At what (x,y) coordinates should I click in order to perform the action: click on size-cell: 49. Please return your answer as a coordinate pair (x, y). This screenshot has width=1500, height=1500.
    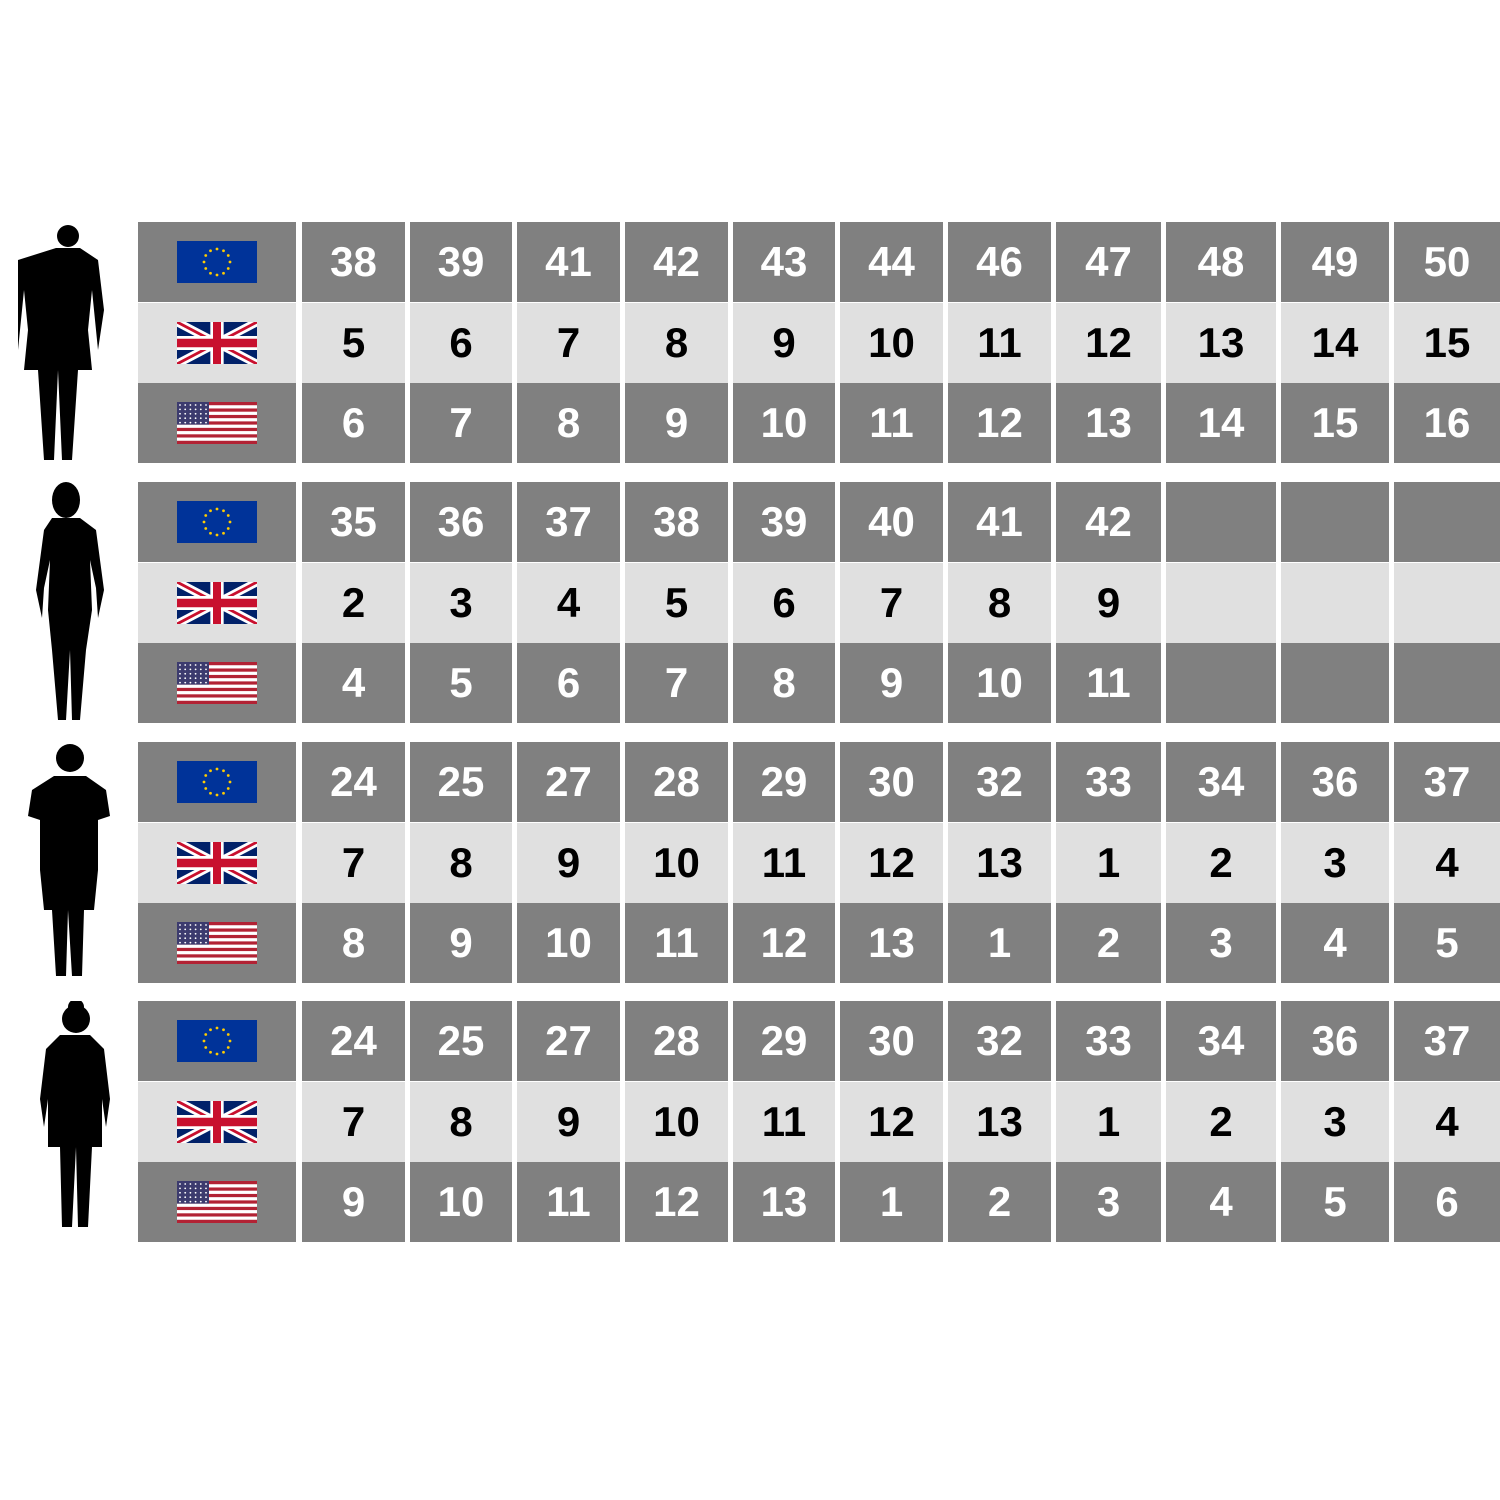
    Looking at the image, I should click on (1335, 262).